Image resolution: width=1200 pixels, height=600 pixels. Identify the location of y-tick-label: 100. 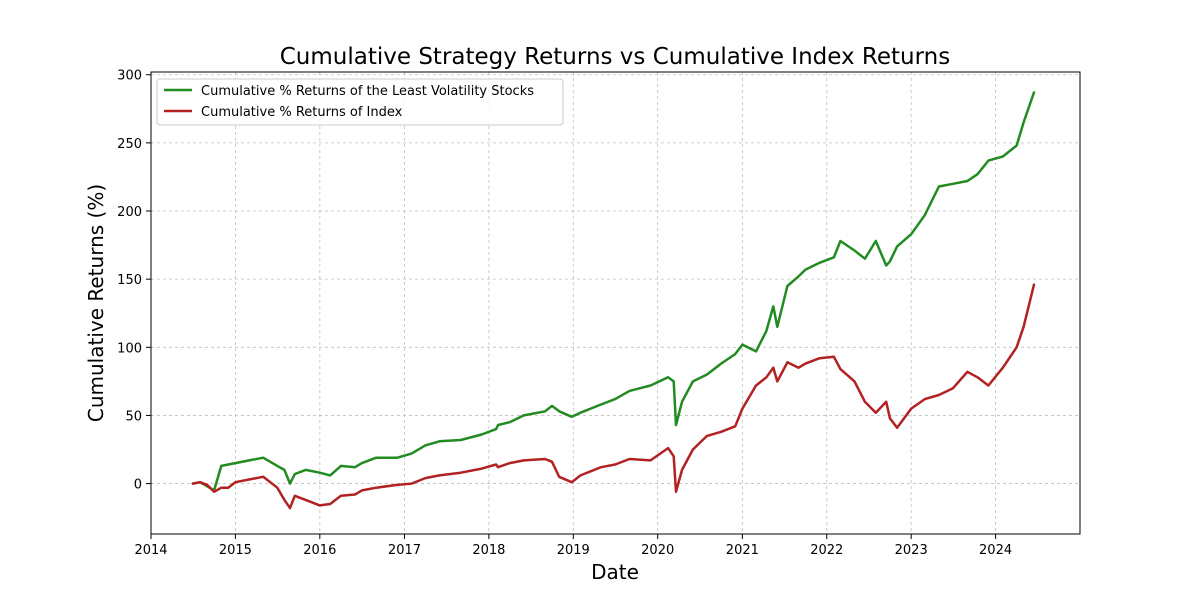
(129, 348).